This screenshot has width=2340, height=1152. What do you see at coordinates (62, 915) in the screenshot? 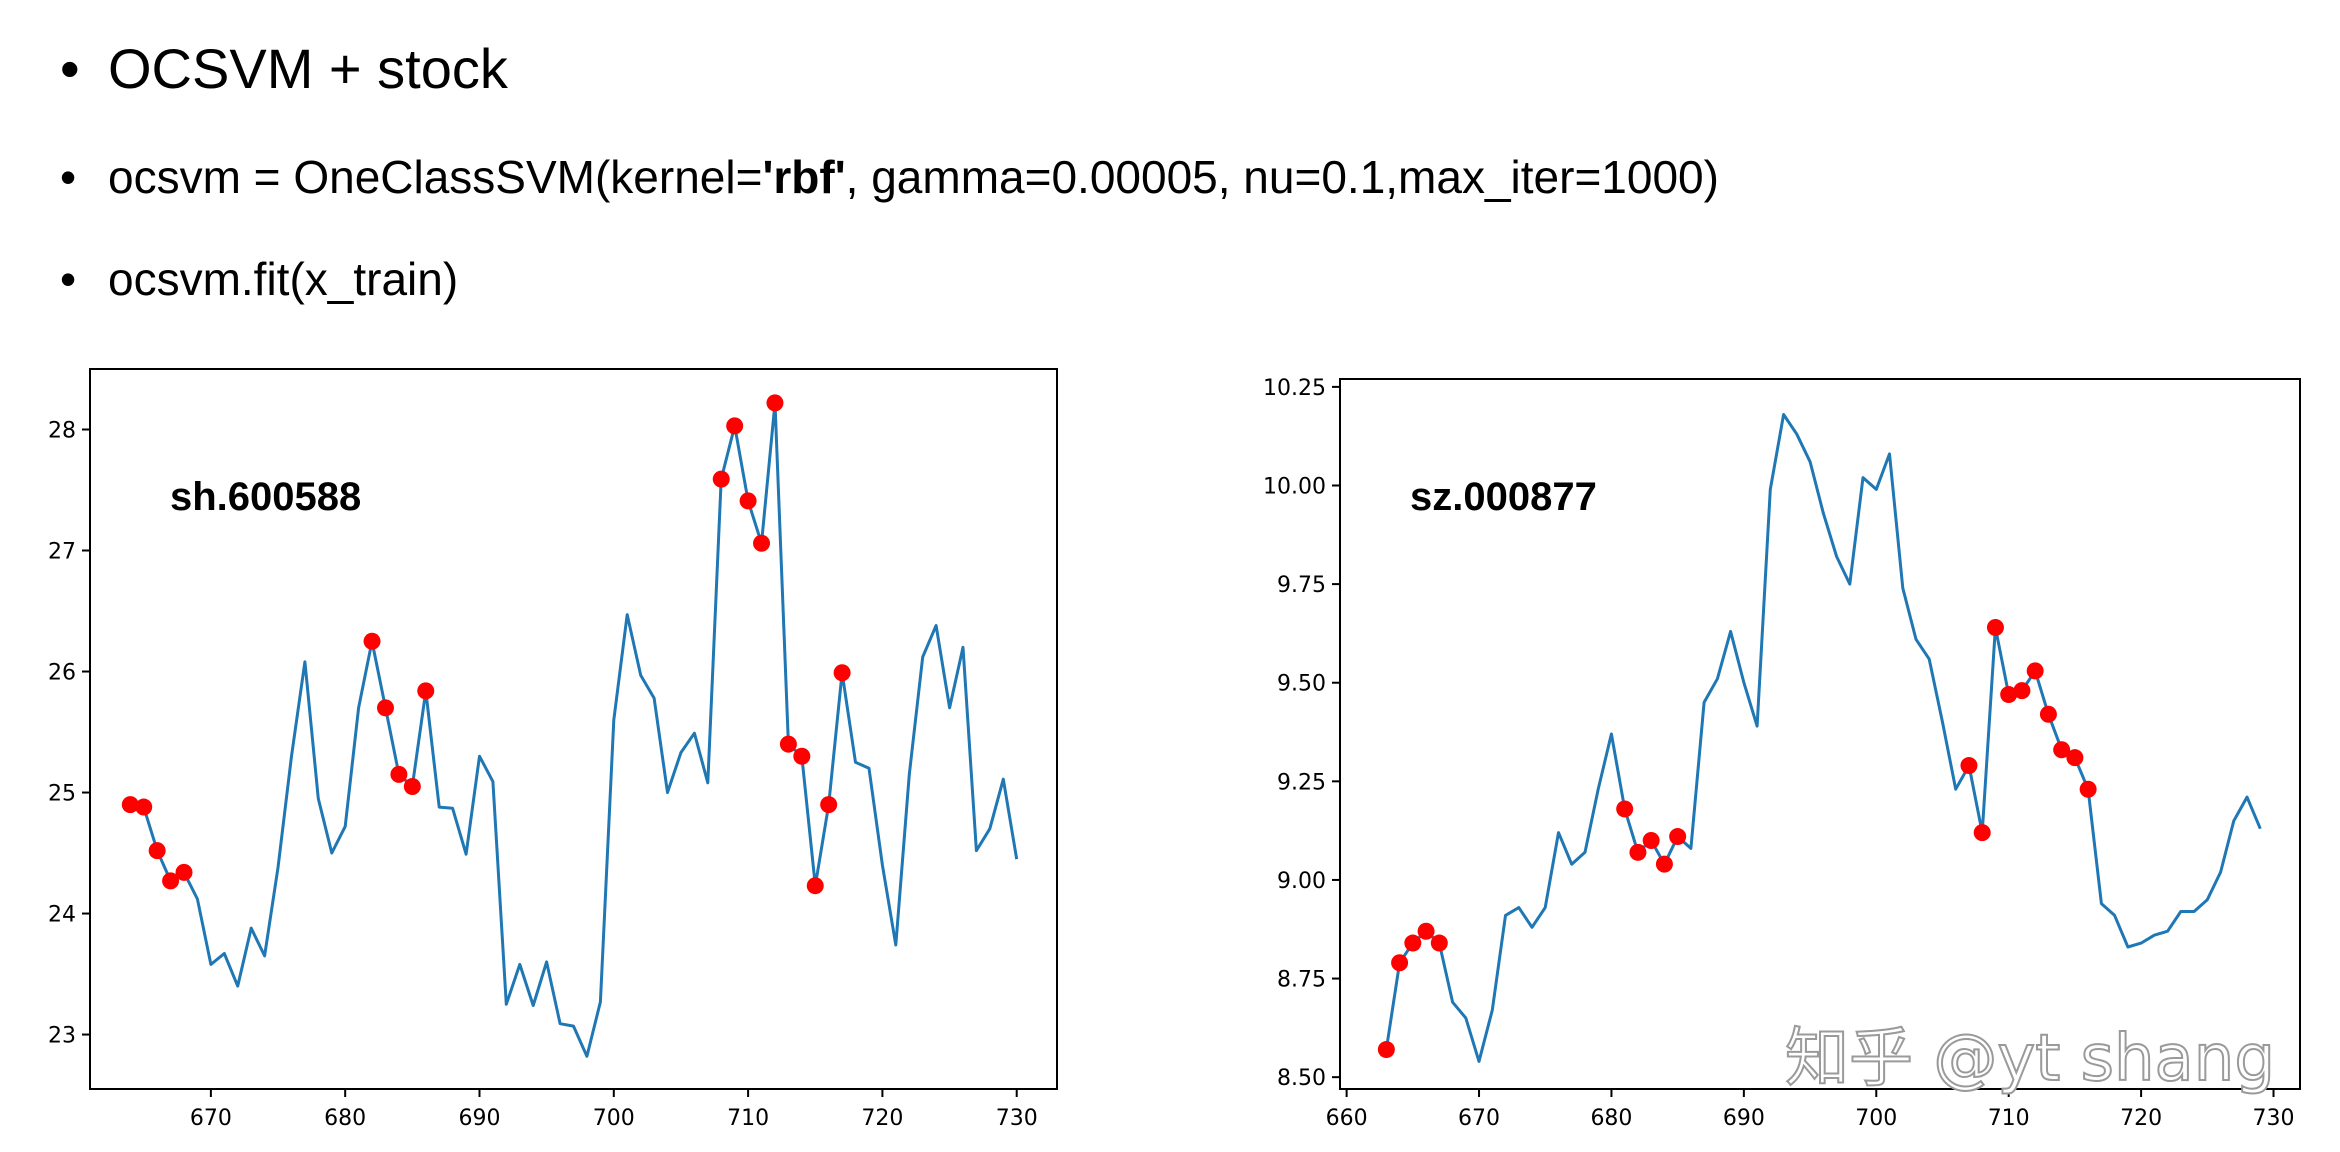
I see `y-tick-label: 24` at bounding box center [62, 915].